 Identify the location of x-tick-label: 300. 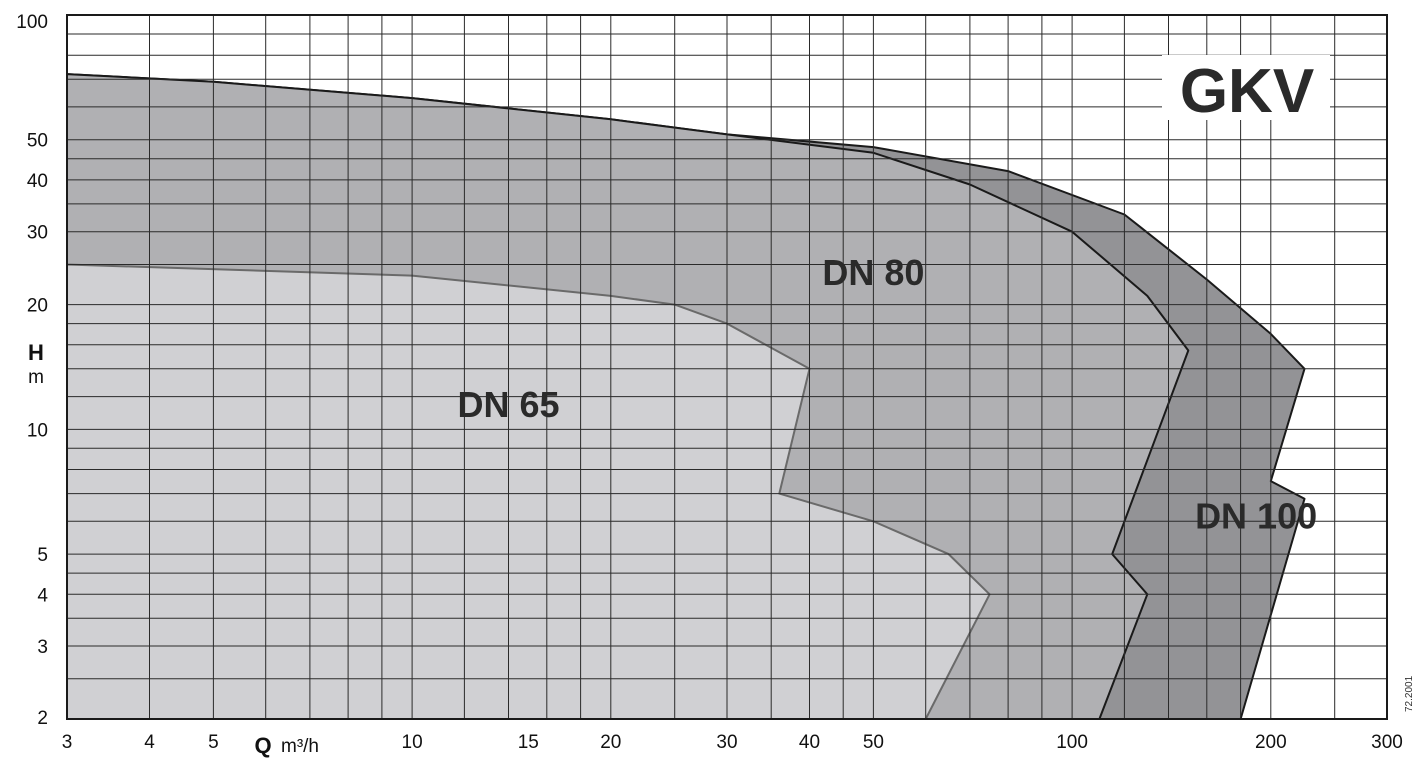
(1387, 742).